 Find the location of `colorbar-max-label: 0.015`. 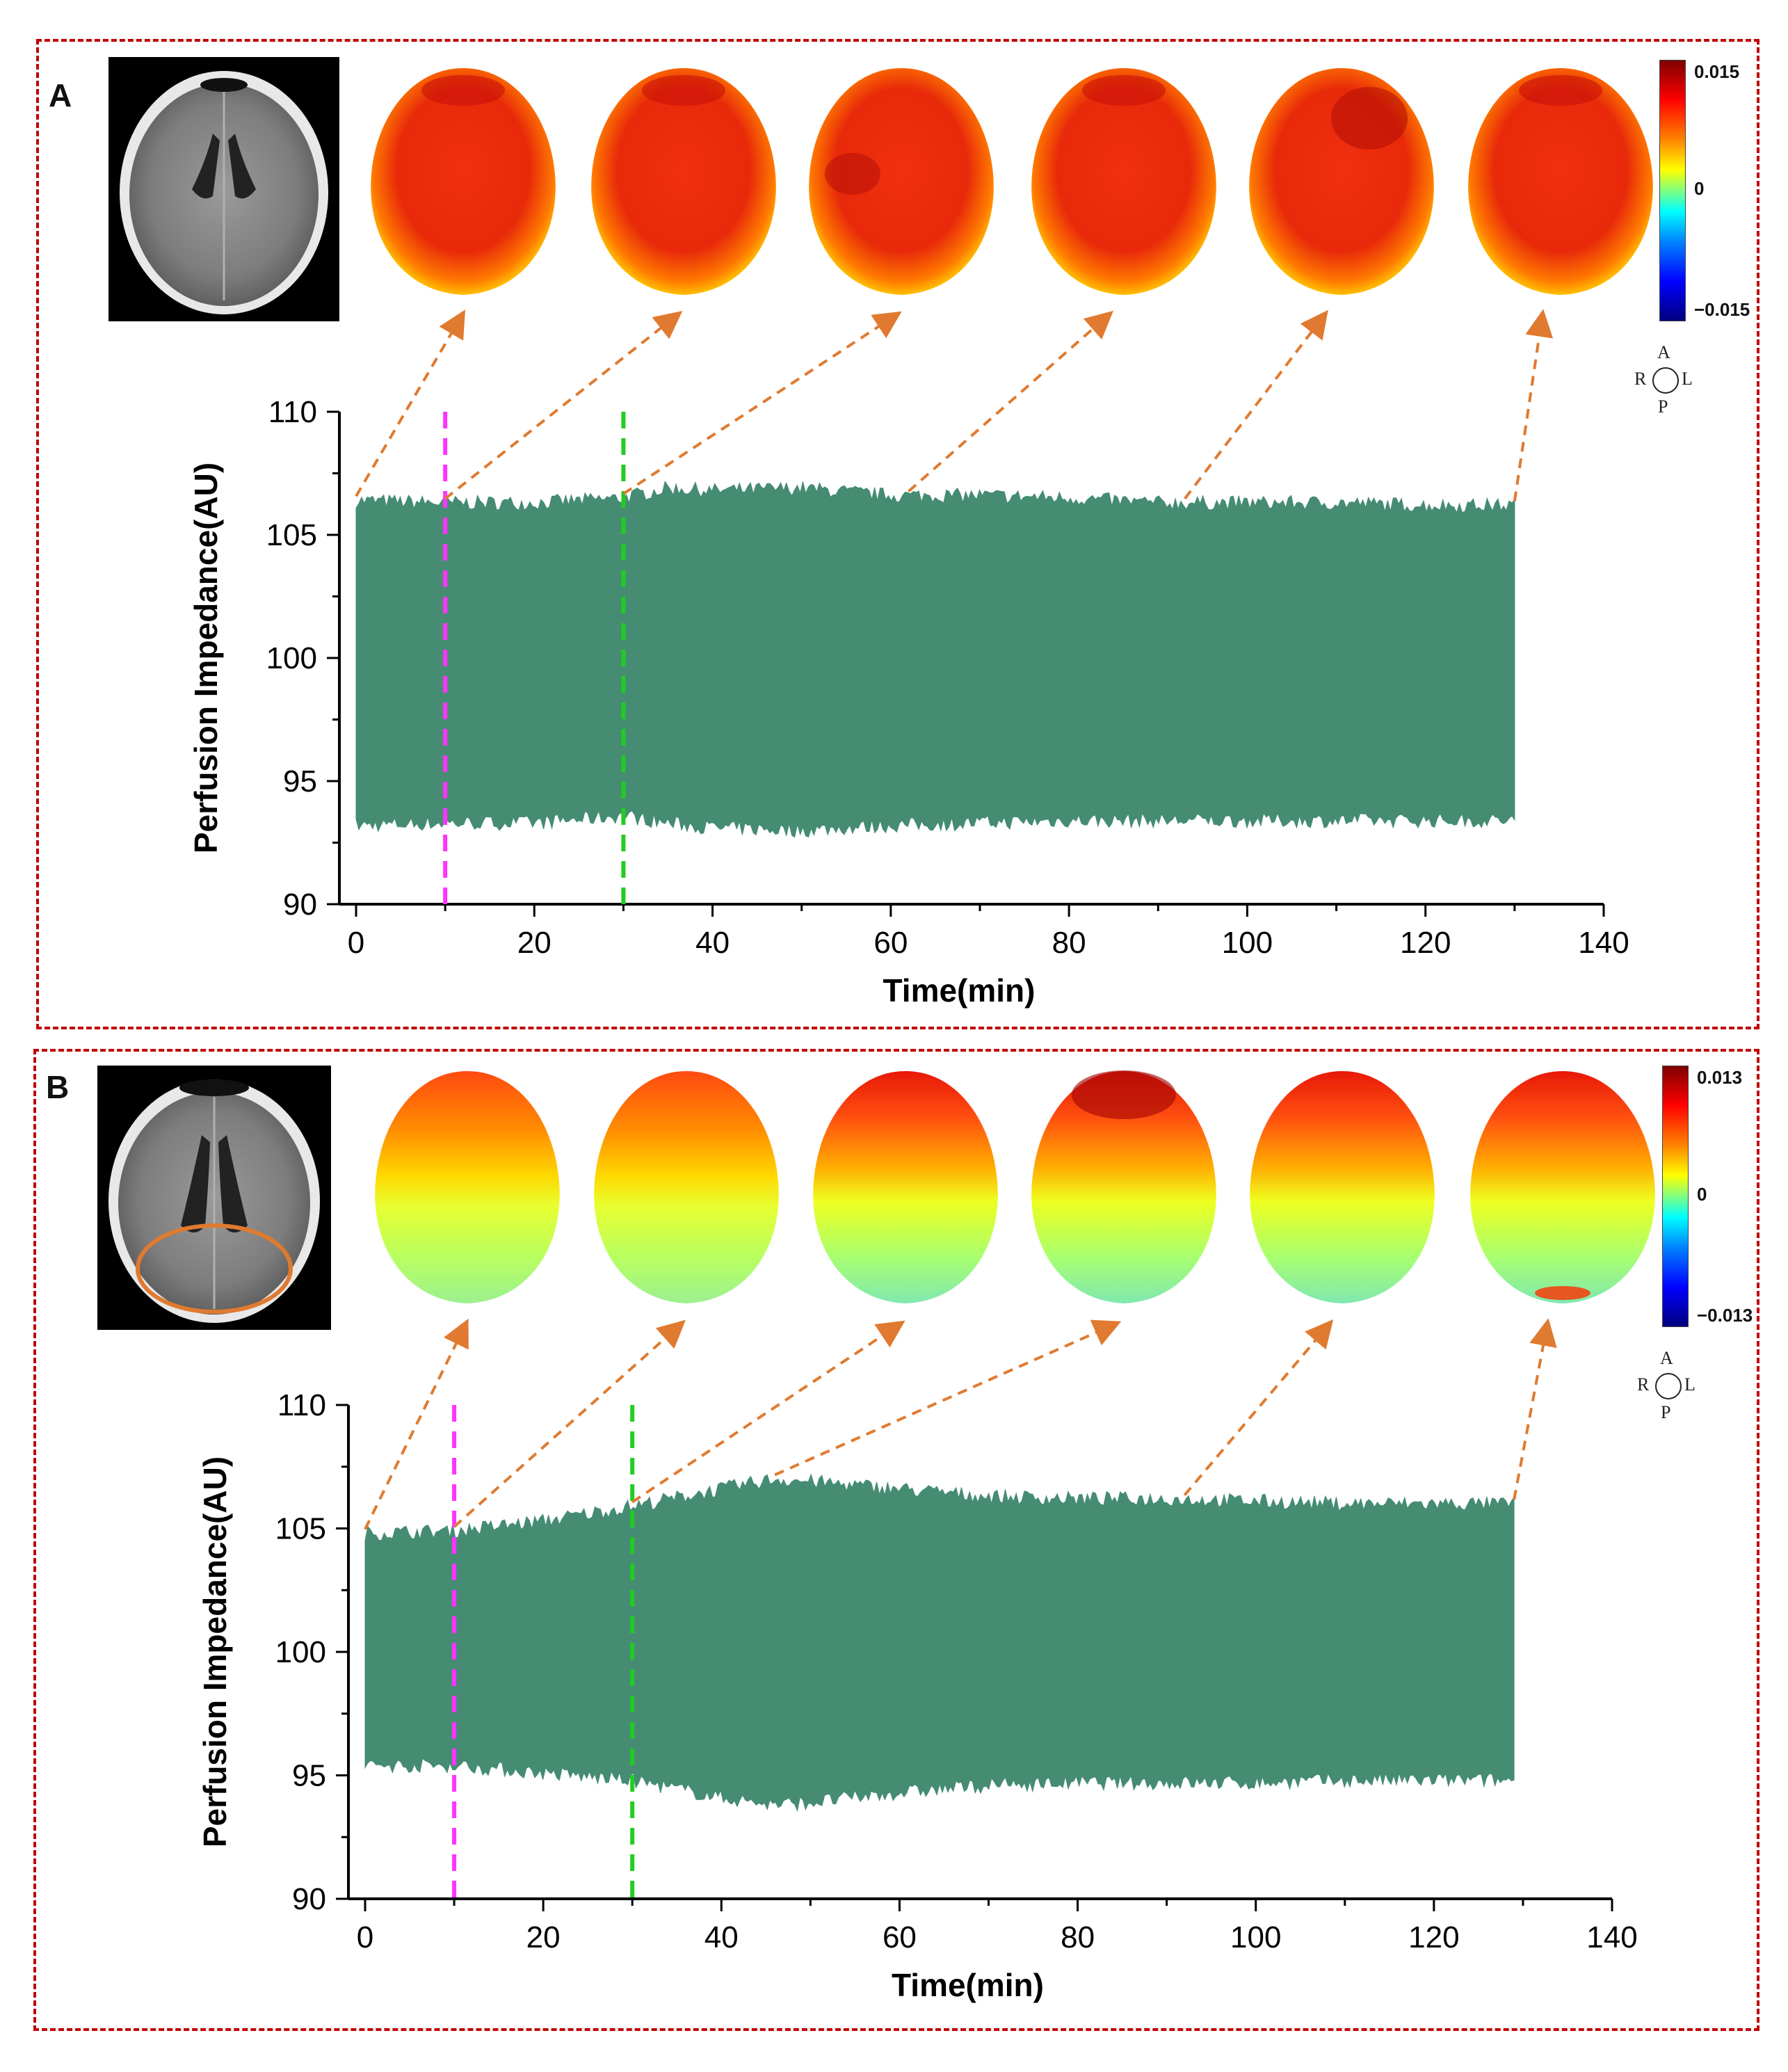

colorbar-max-label: 0.015 is located at coordinates (1717, 71).